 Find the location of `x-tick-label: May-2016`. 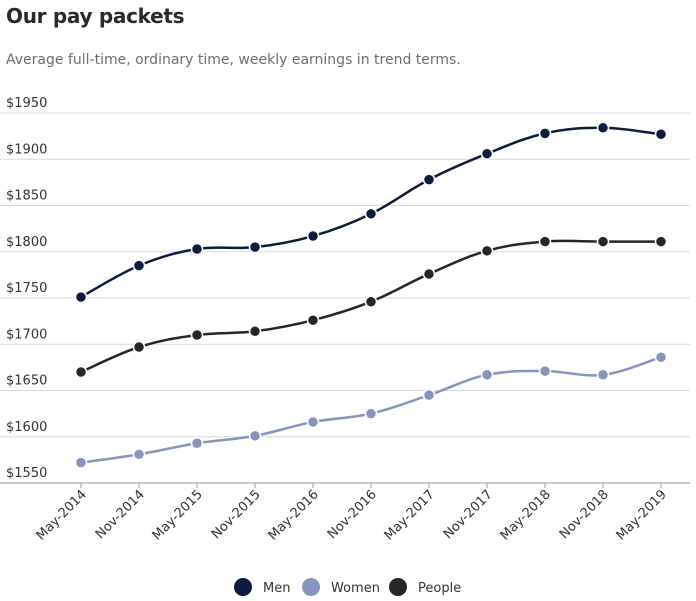

x-tick-label: May-2016 is located at coordinates (294, 515).